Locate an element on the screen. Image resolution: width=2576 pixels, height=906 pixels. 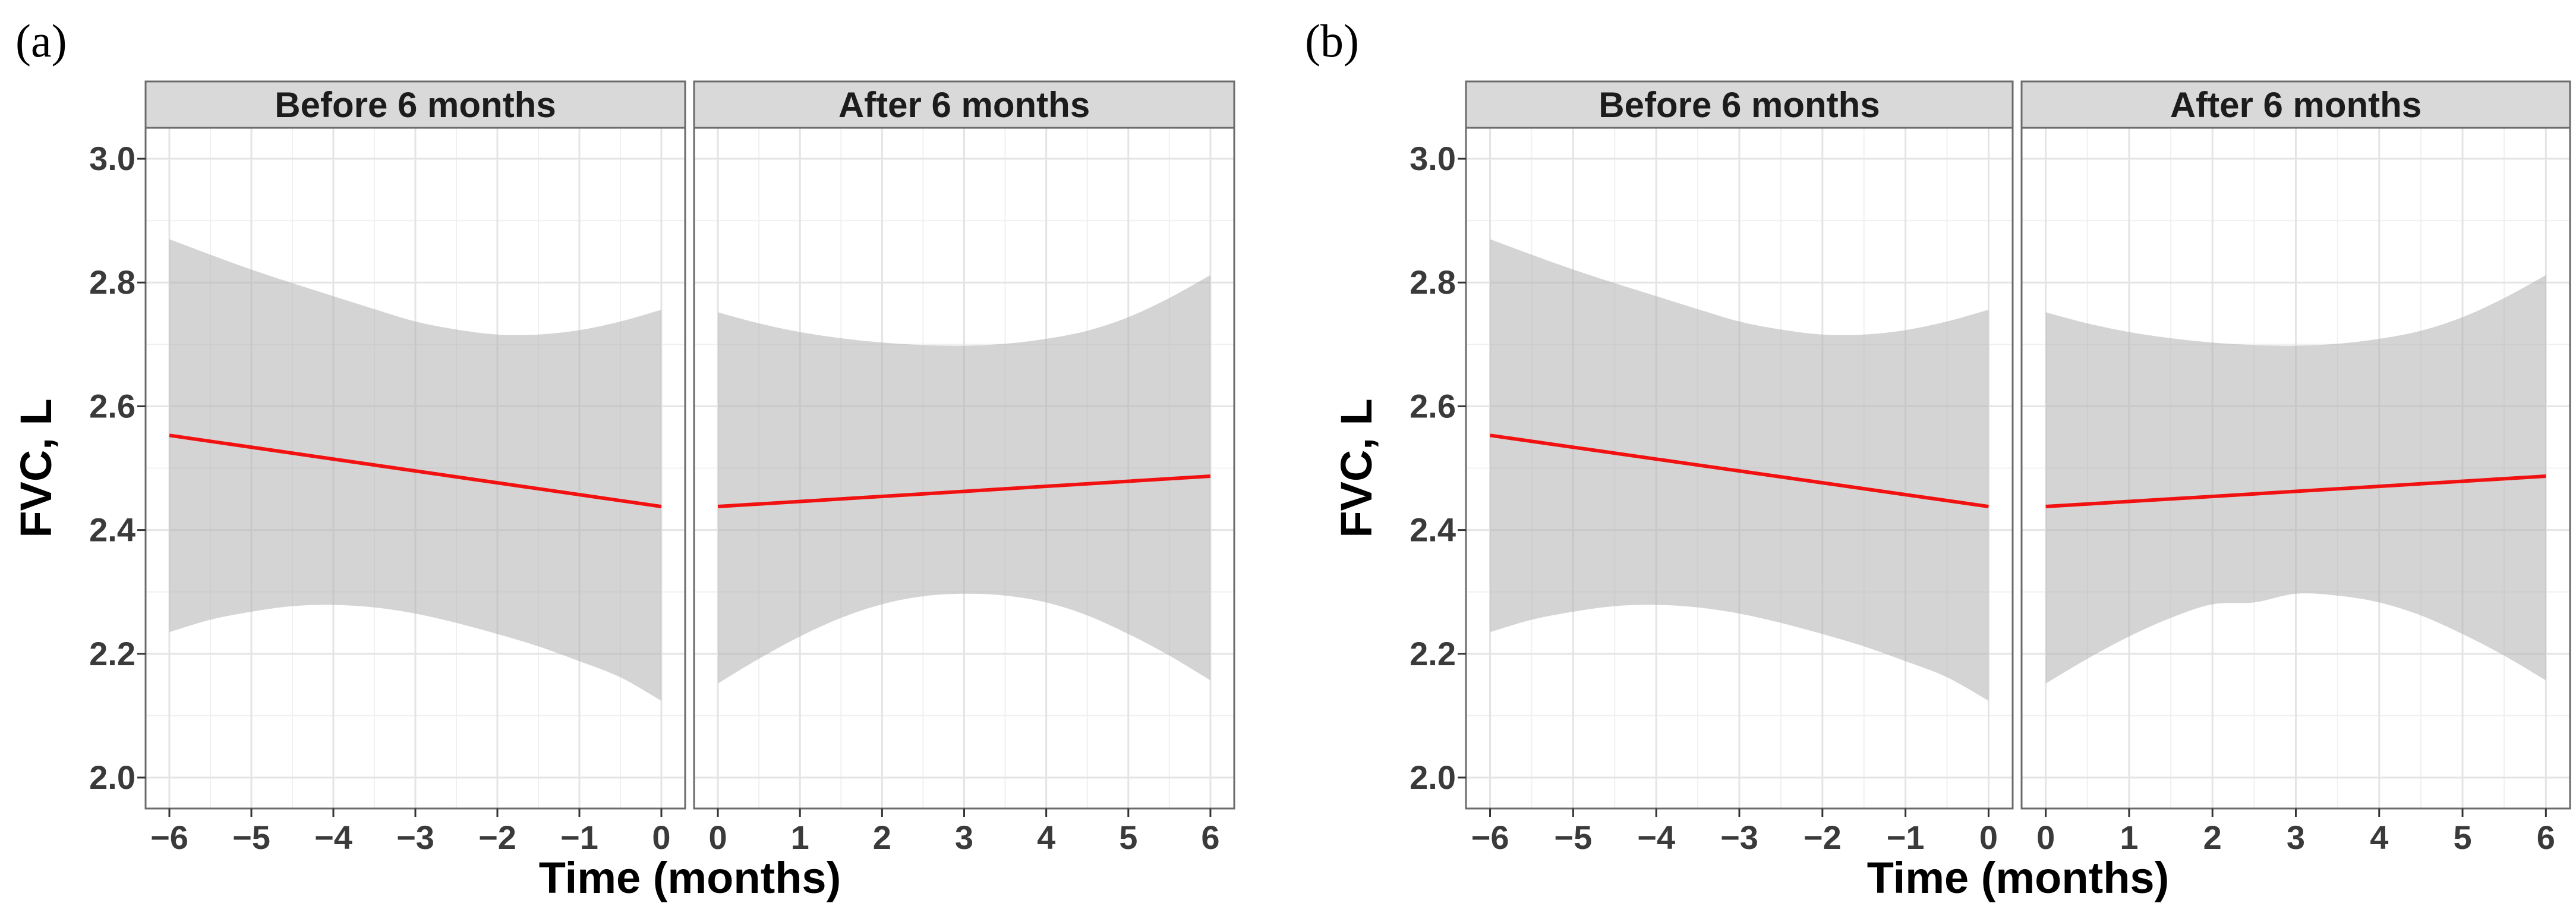
panel-b-label: (b) is located at coordinates (1332, 41).